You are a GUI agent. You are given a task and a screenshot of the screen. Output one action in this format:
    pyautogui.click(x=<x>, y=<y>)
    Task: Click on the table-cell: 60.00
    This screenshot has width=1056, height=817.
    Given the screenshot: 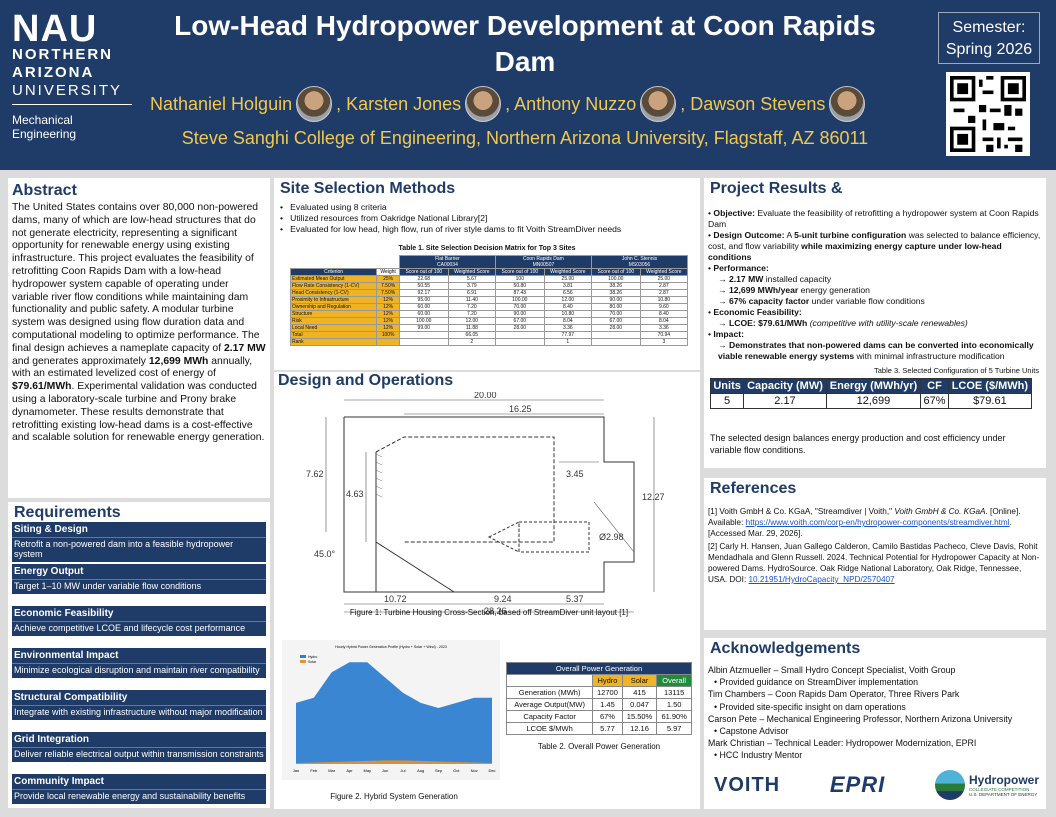 What is the action you would take?
    pyautogui.click(x=423, y=307)
    